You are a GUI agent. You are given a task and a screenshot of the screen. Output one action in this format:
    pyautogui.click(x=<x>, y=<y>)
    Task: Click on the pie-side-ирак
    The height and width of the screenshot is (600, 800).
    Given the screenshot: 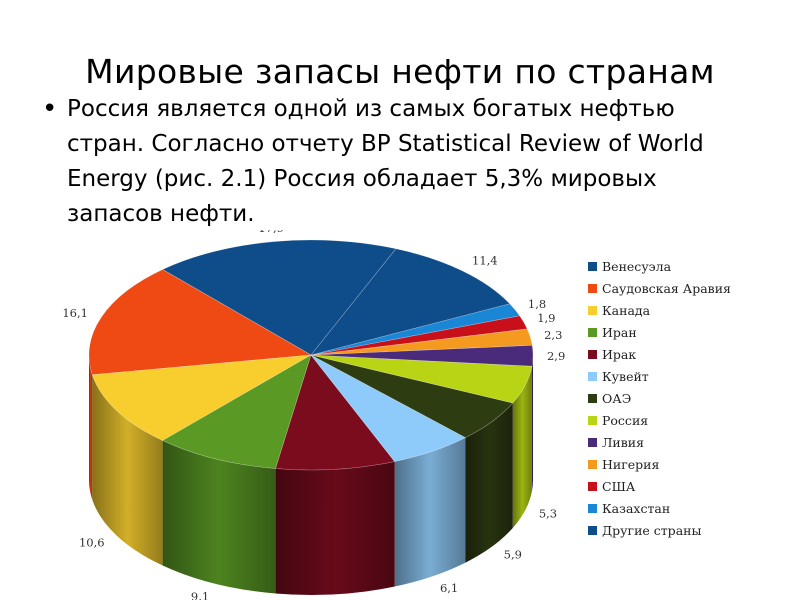 What is the action you would take?
    pyautogui.click(x=335, y=528)
    